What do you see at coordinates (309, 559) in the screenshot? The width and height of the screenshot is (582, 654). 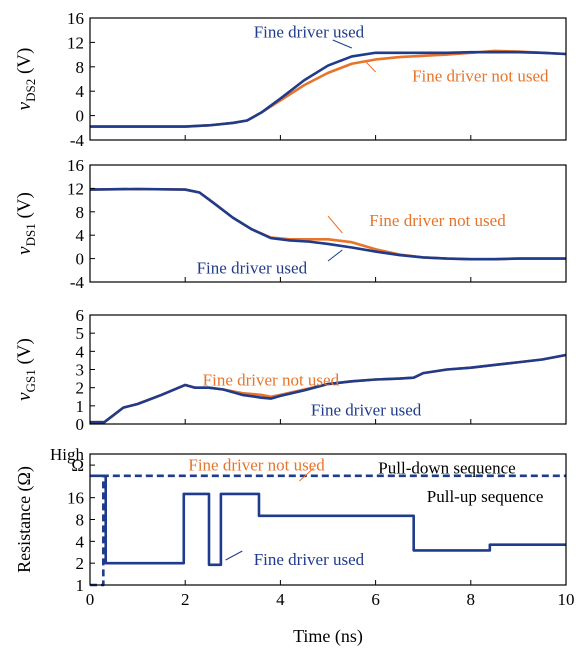 I see `annotation-resistance-3: Fine driver used` at bounding box center [309, 559].